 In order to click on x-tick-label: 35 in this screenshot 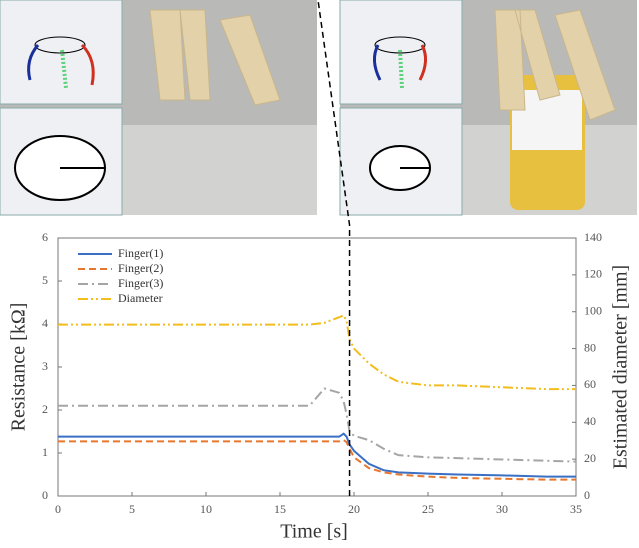, I will do `click(576, 509)`.